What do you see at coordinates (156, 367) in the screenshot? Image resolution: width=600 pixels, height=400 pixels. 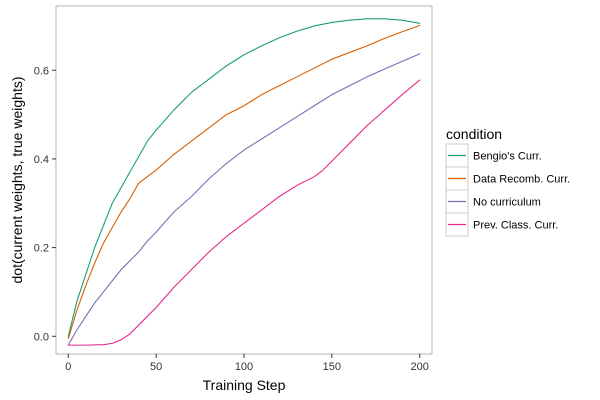 I see `x-tick-label: 50` at bounding box center [156, 367].